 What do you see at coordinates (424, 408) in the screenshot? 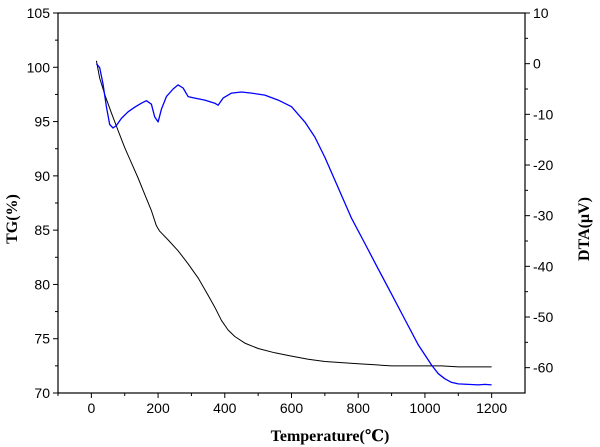
I see `x-tick-label: 1000` at bounding box center [424, 408].